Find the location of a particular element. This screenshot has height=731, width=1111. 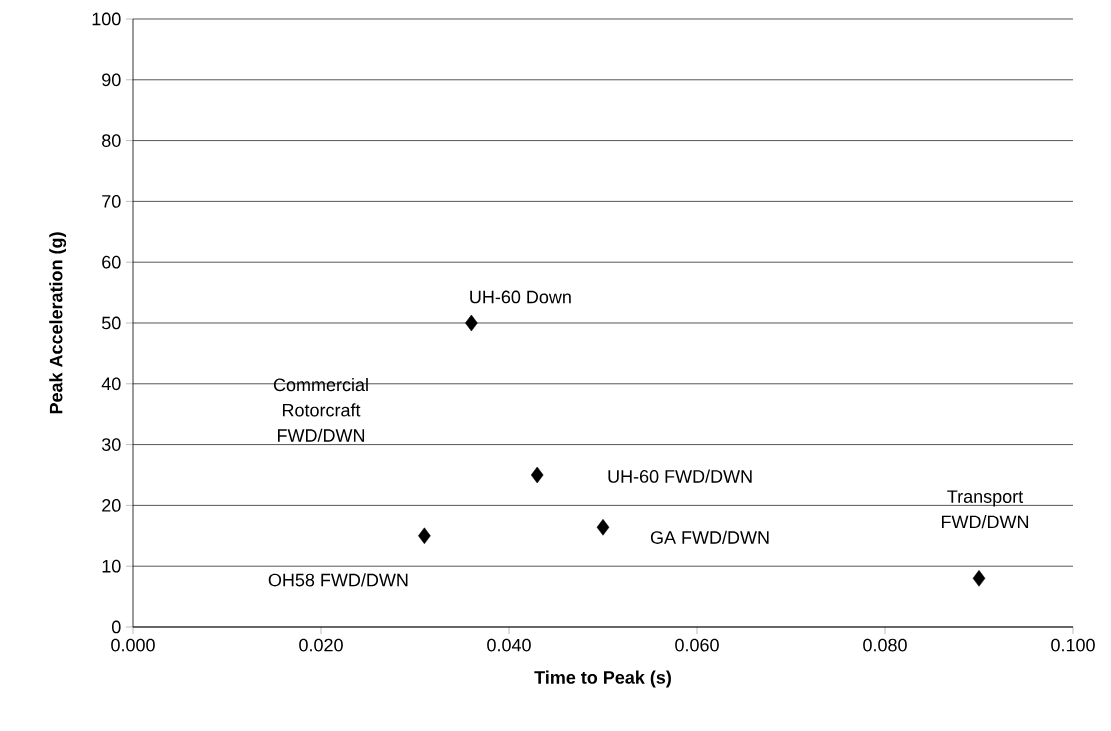

y-tick-label: 80 is located at coordinates (111, 140).